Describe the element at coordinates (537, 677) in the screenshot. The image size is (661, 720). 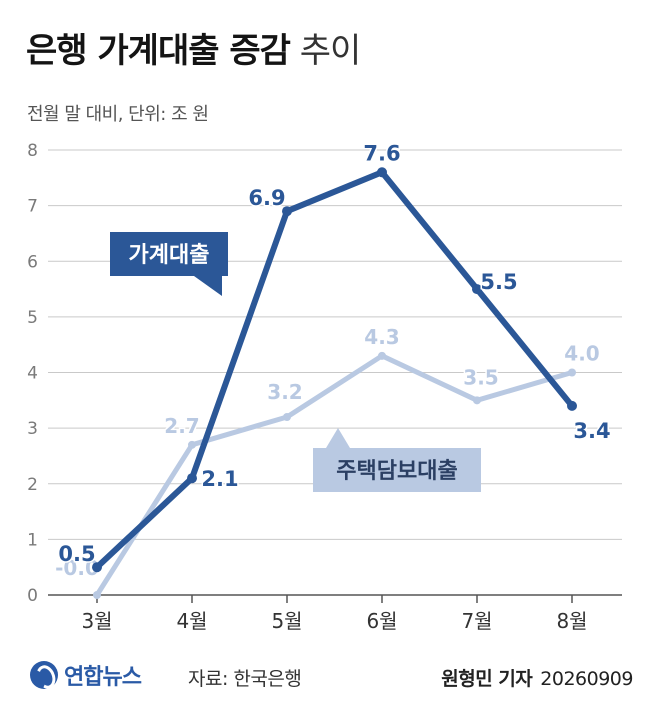
I see `byline: 원형민 기자 20260909` at that location.